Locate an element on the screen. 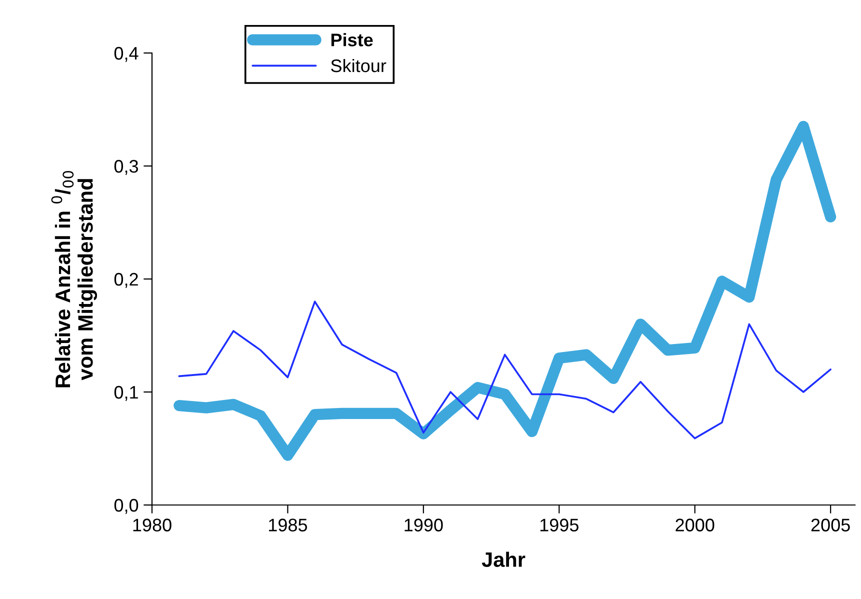  y-tick-label: 0,4 is located at coordinates (126, 54).